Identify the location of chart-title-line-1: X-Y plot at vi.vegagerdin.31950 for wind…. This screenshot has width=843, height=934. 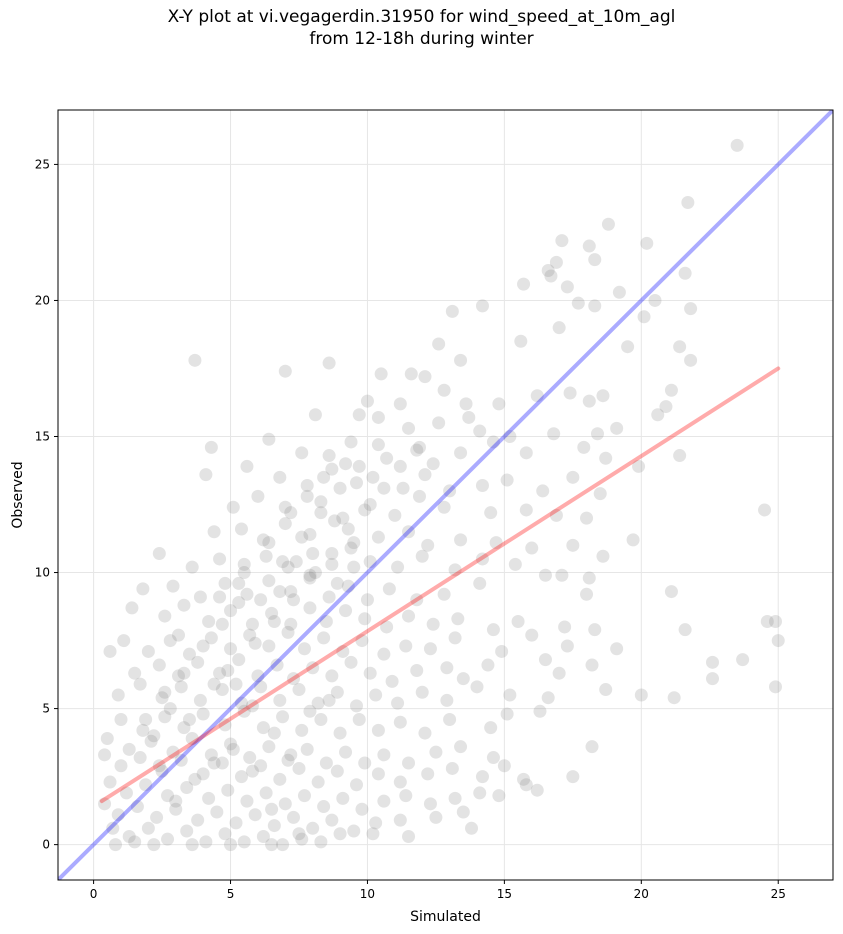
(421, 17).